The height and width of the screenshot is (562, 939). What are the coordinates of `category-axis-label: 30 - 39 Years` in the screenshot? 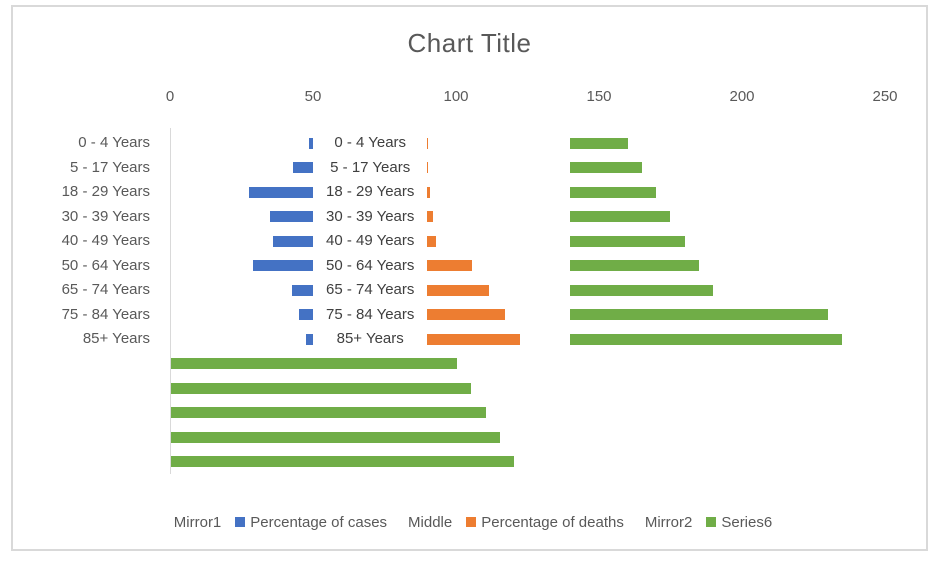 It's located at (105, 216).